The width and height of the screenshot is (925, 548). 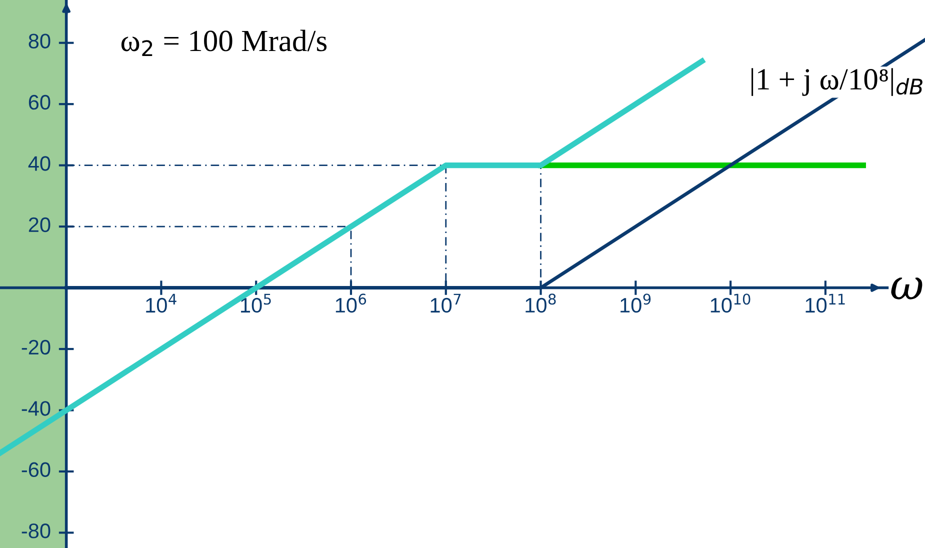 What do you see at coordinates (39, 224) in the screenshot?
I see `y-tick-label: 20` at bounding box center [39, 224].